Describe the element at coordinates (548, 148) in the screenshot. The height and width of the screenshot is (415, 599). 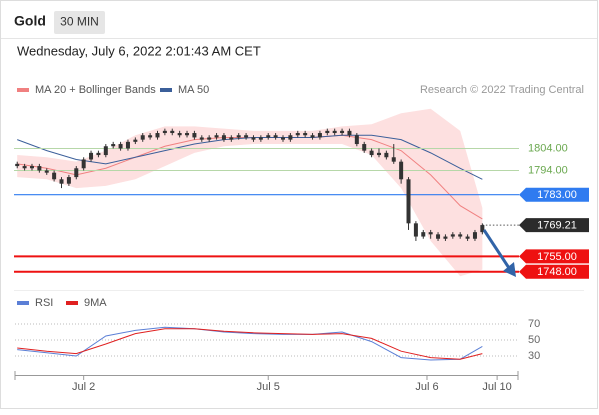
I see `level-label: 1804.00` at that location.